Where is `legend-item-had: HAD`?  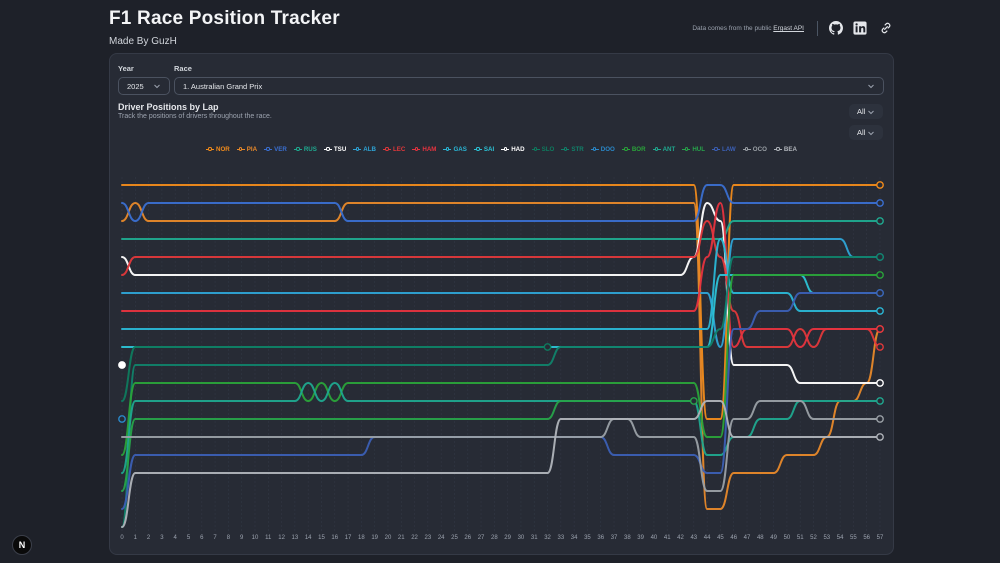 legend-item-had: HAD is located at coordinates (513, 149).